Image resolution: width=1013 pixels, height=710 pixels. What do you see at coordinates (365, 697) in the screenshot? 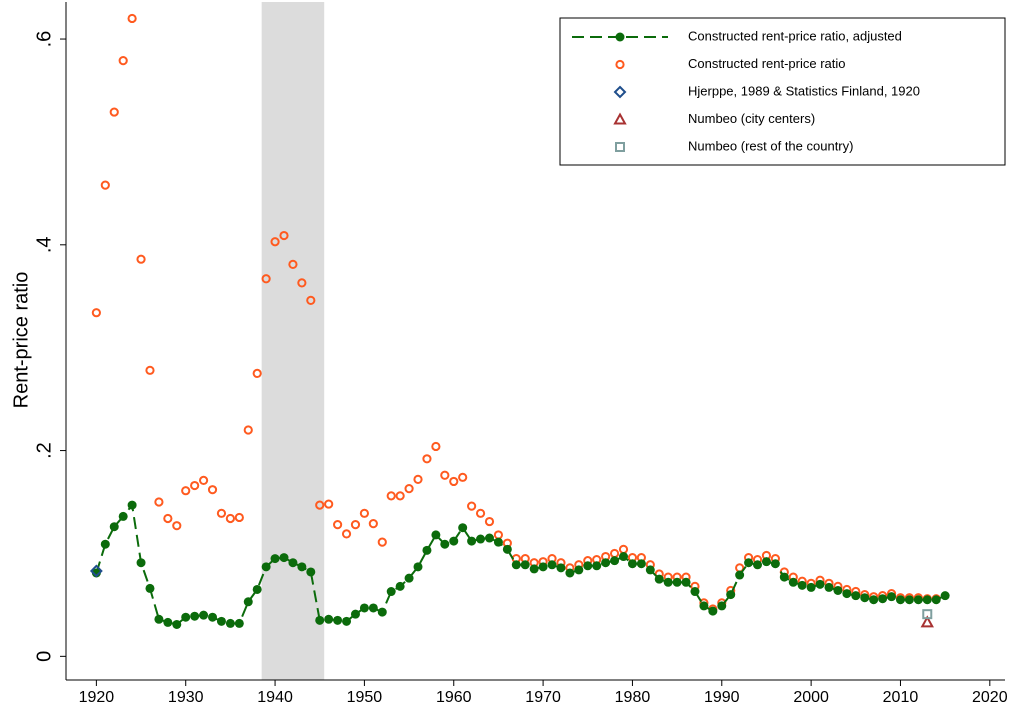
I see `x-tick-label: 1950` at bounding box center [365, 697].